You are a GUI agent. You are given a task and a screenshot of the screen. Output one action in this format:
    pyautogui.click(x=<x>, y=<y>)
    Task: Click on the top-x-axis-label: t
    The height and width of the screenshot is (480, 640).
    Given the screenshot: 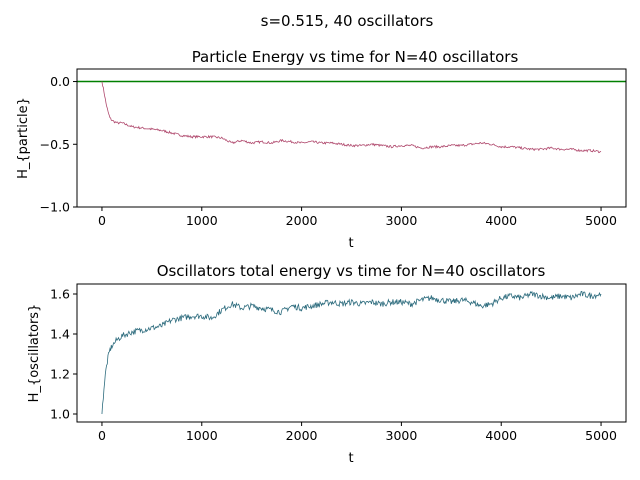 What is the action you would take?
    pyautogui.click(x=350, y=243)
    